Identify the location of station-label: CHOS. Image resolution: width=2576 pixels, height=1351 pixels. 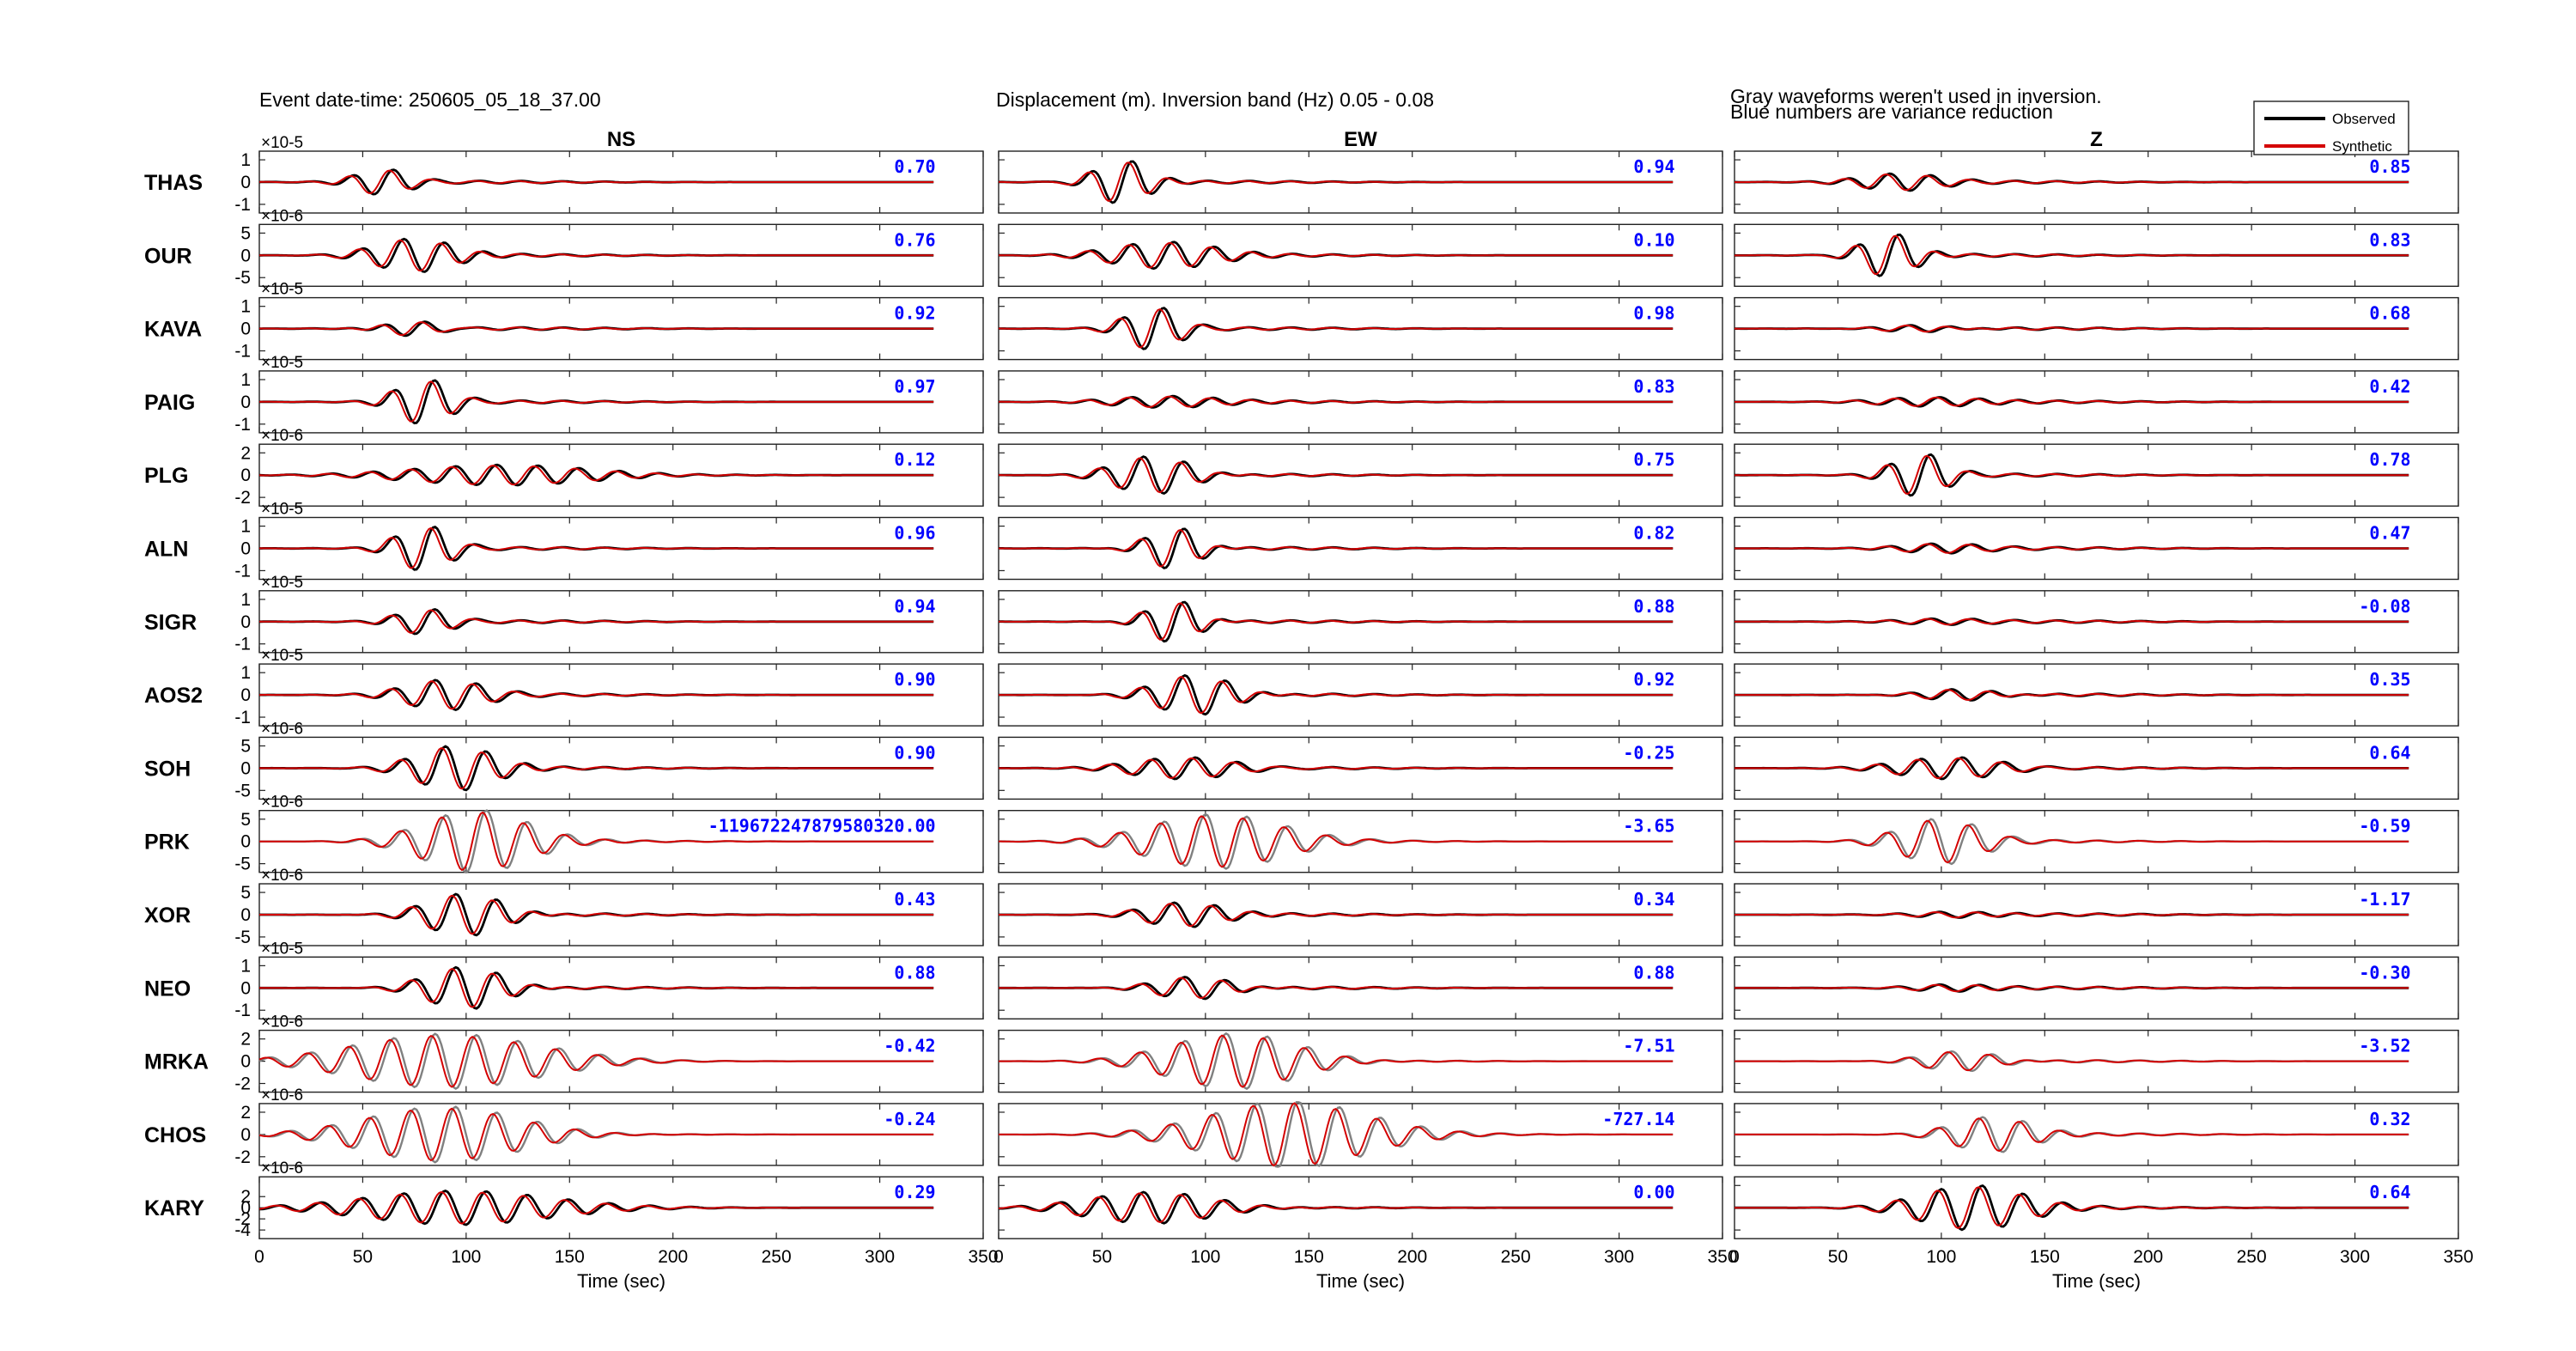
(175, 1135).